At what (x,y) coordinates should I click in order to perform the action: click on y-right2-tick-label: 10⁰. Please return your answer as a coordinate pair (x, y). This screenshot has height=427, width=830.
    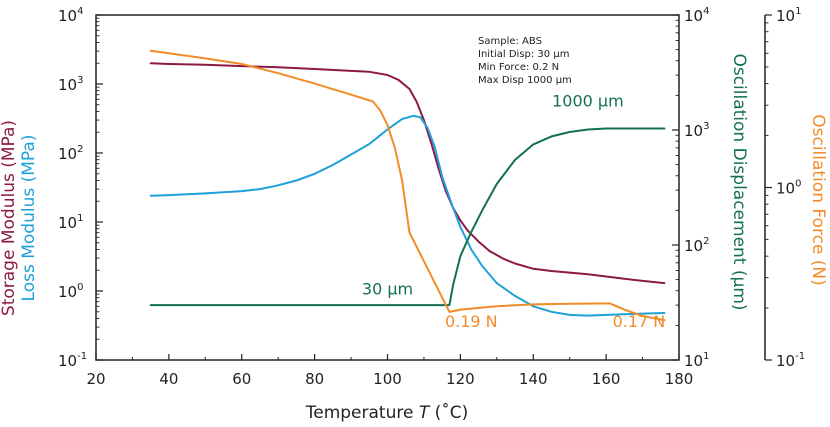
    Looking at the image, I should click on (788, 188).